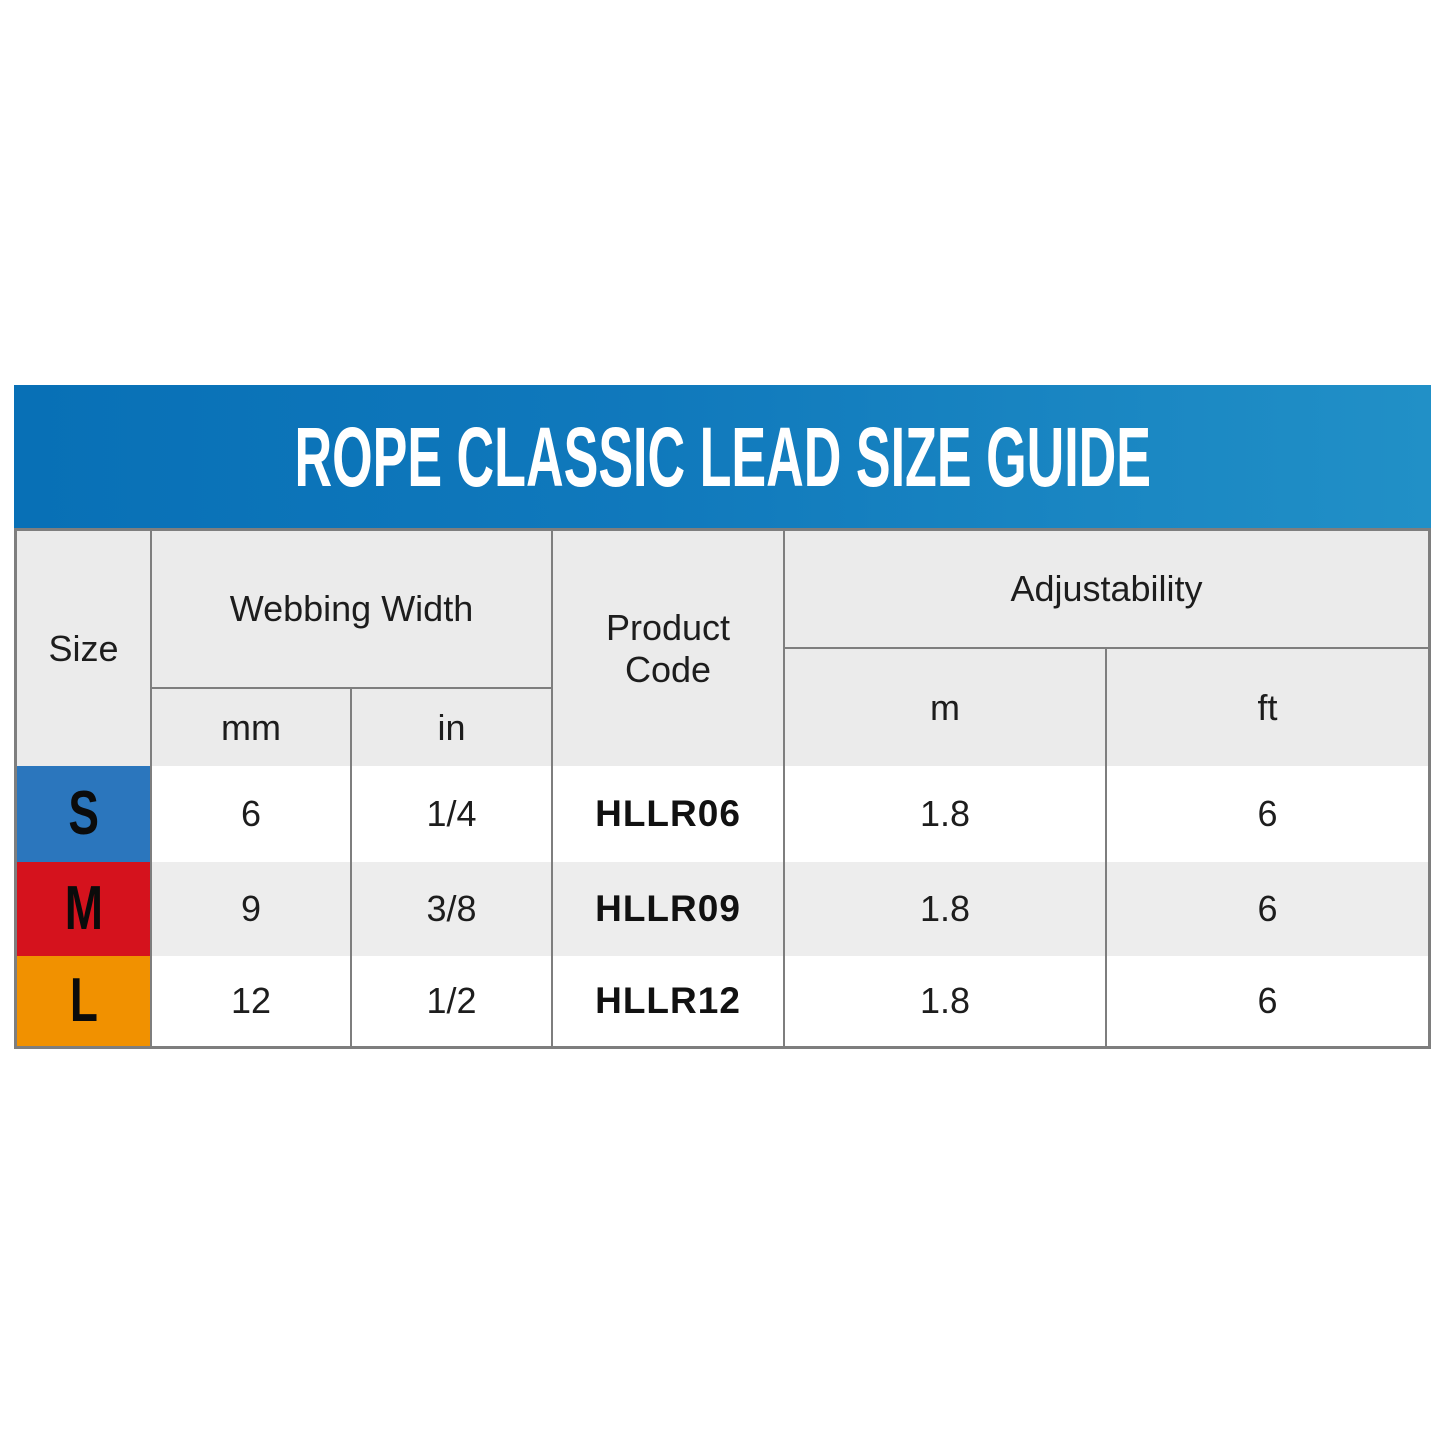  I want to click on cell-m-mm: 9, so click(250, 909).